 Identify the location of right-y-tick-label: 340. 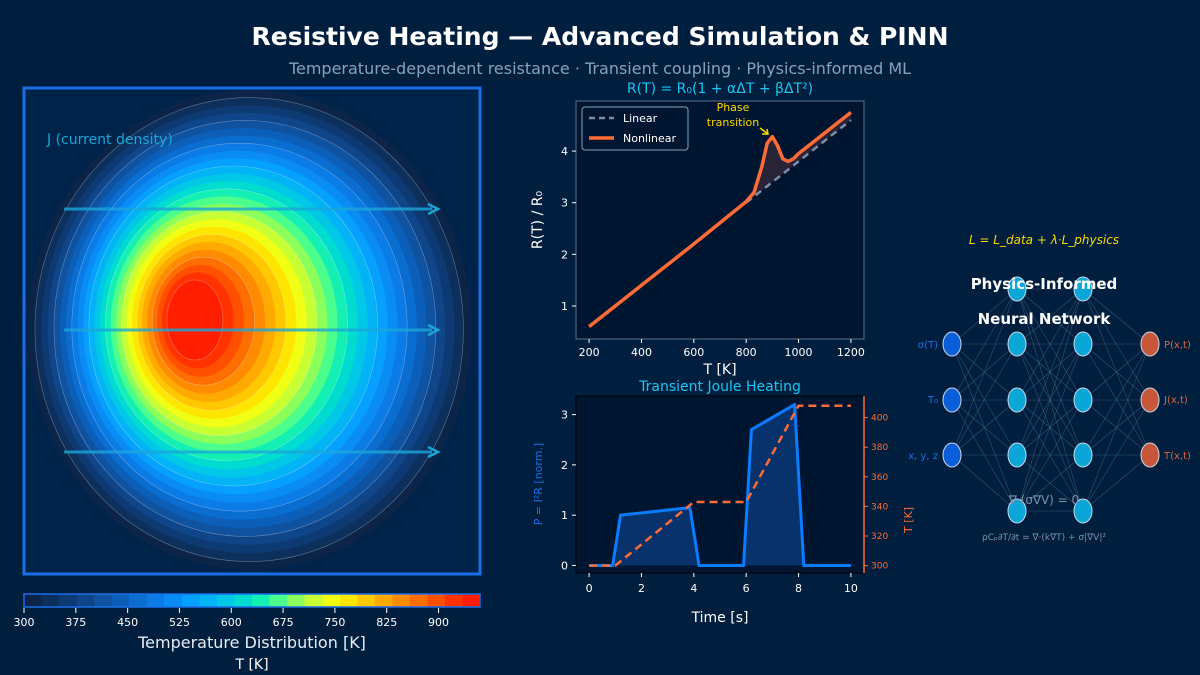
(879, 507).